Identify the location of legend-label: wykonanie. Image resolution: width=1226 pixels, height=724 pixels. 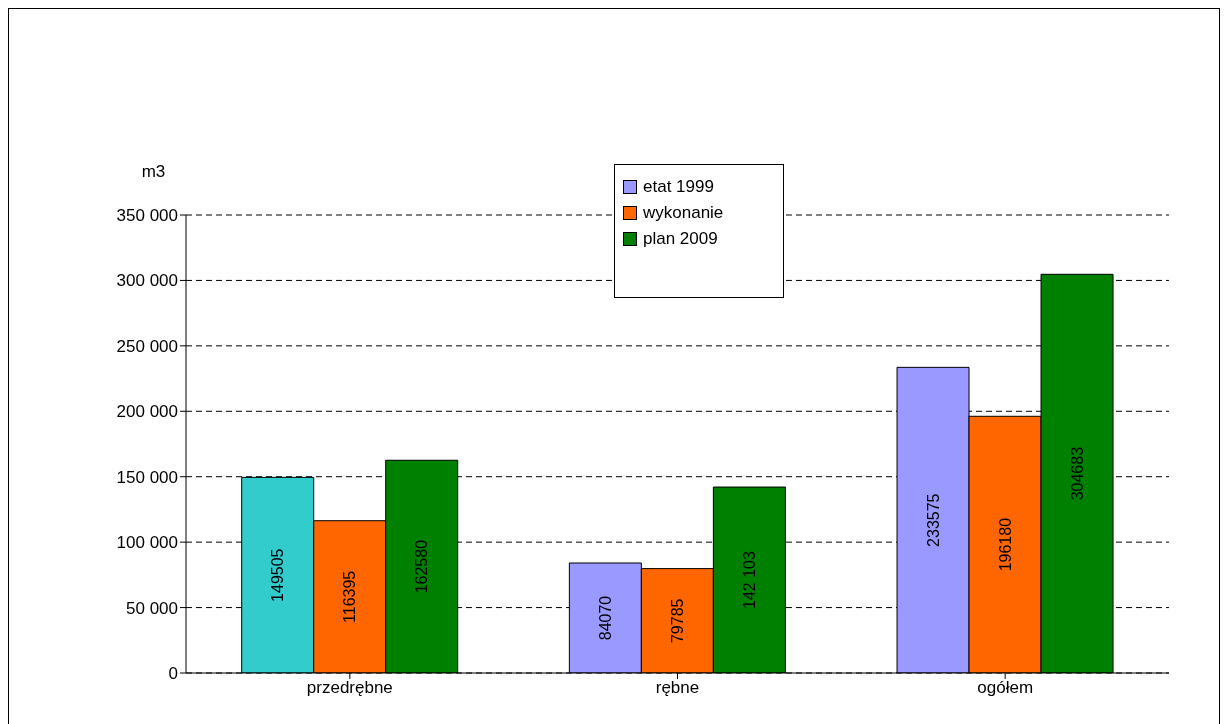
(683, 213).